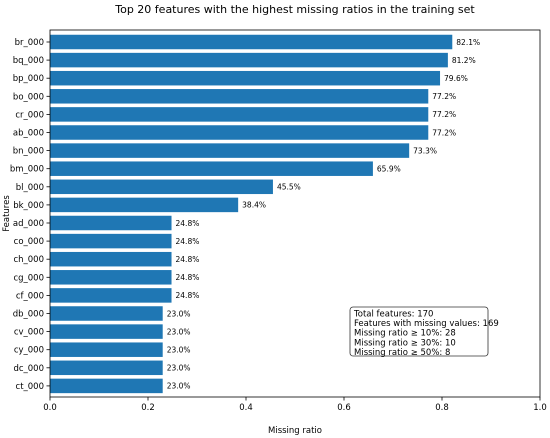  I want to click on x-tick-label: 0.2, so click(148, 408).